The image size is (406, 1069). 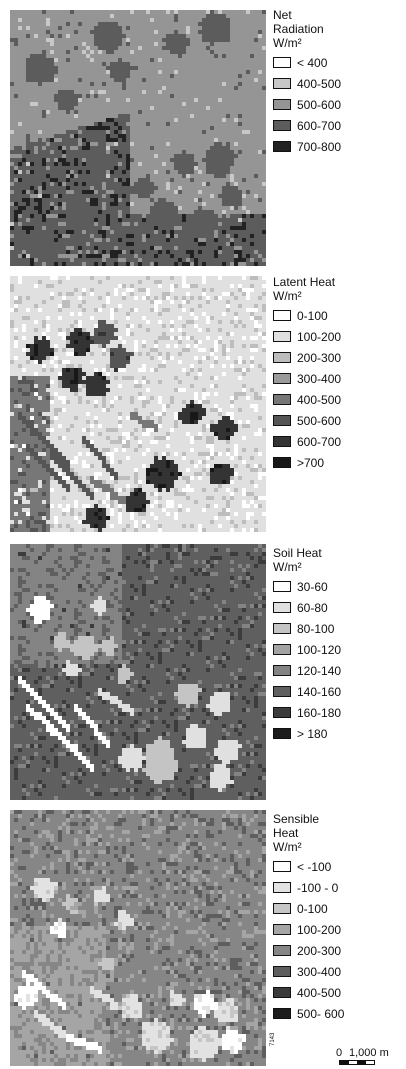 What do you see at coordinates (369, 1053) in the screenshot?
I see `scale-max-label: 1,000 m` at bounding box center [369, 1053].